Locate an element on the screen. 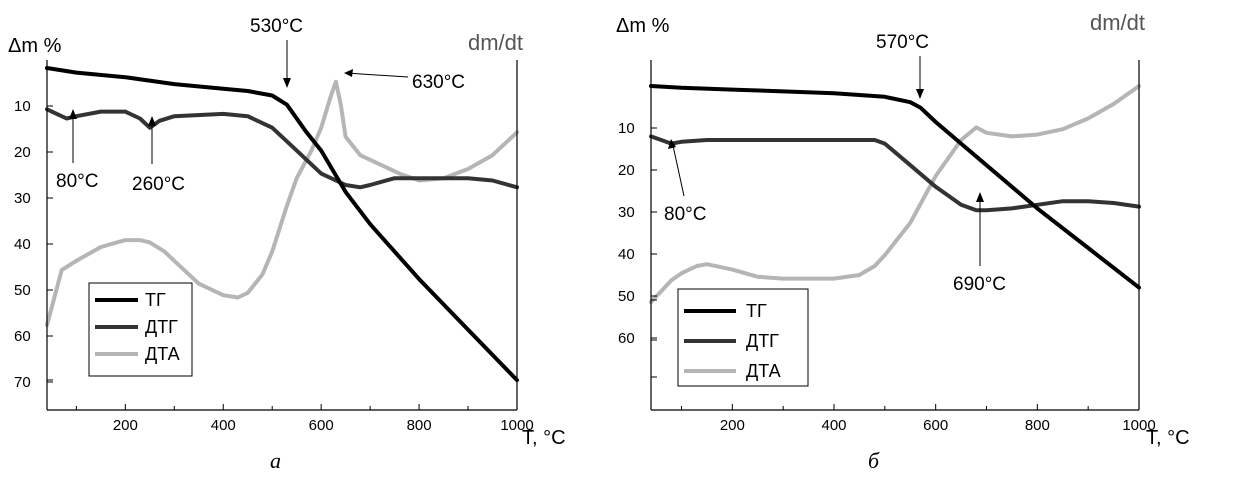 The image size is (1234, 479). panel-b-xlabel: T, °C is located at coordinates (1168, 438).